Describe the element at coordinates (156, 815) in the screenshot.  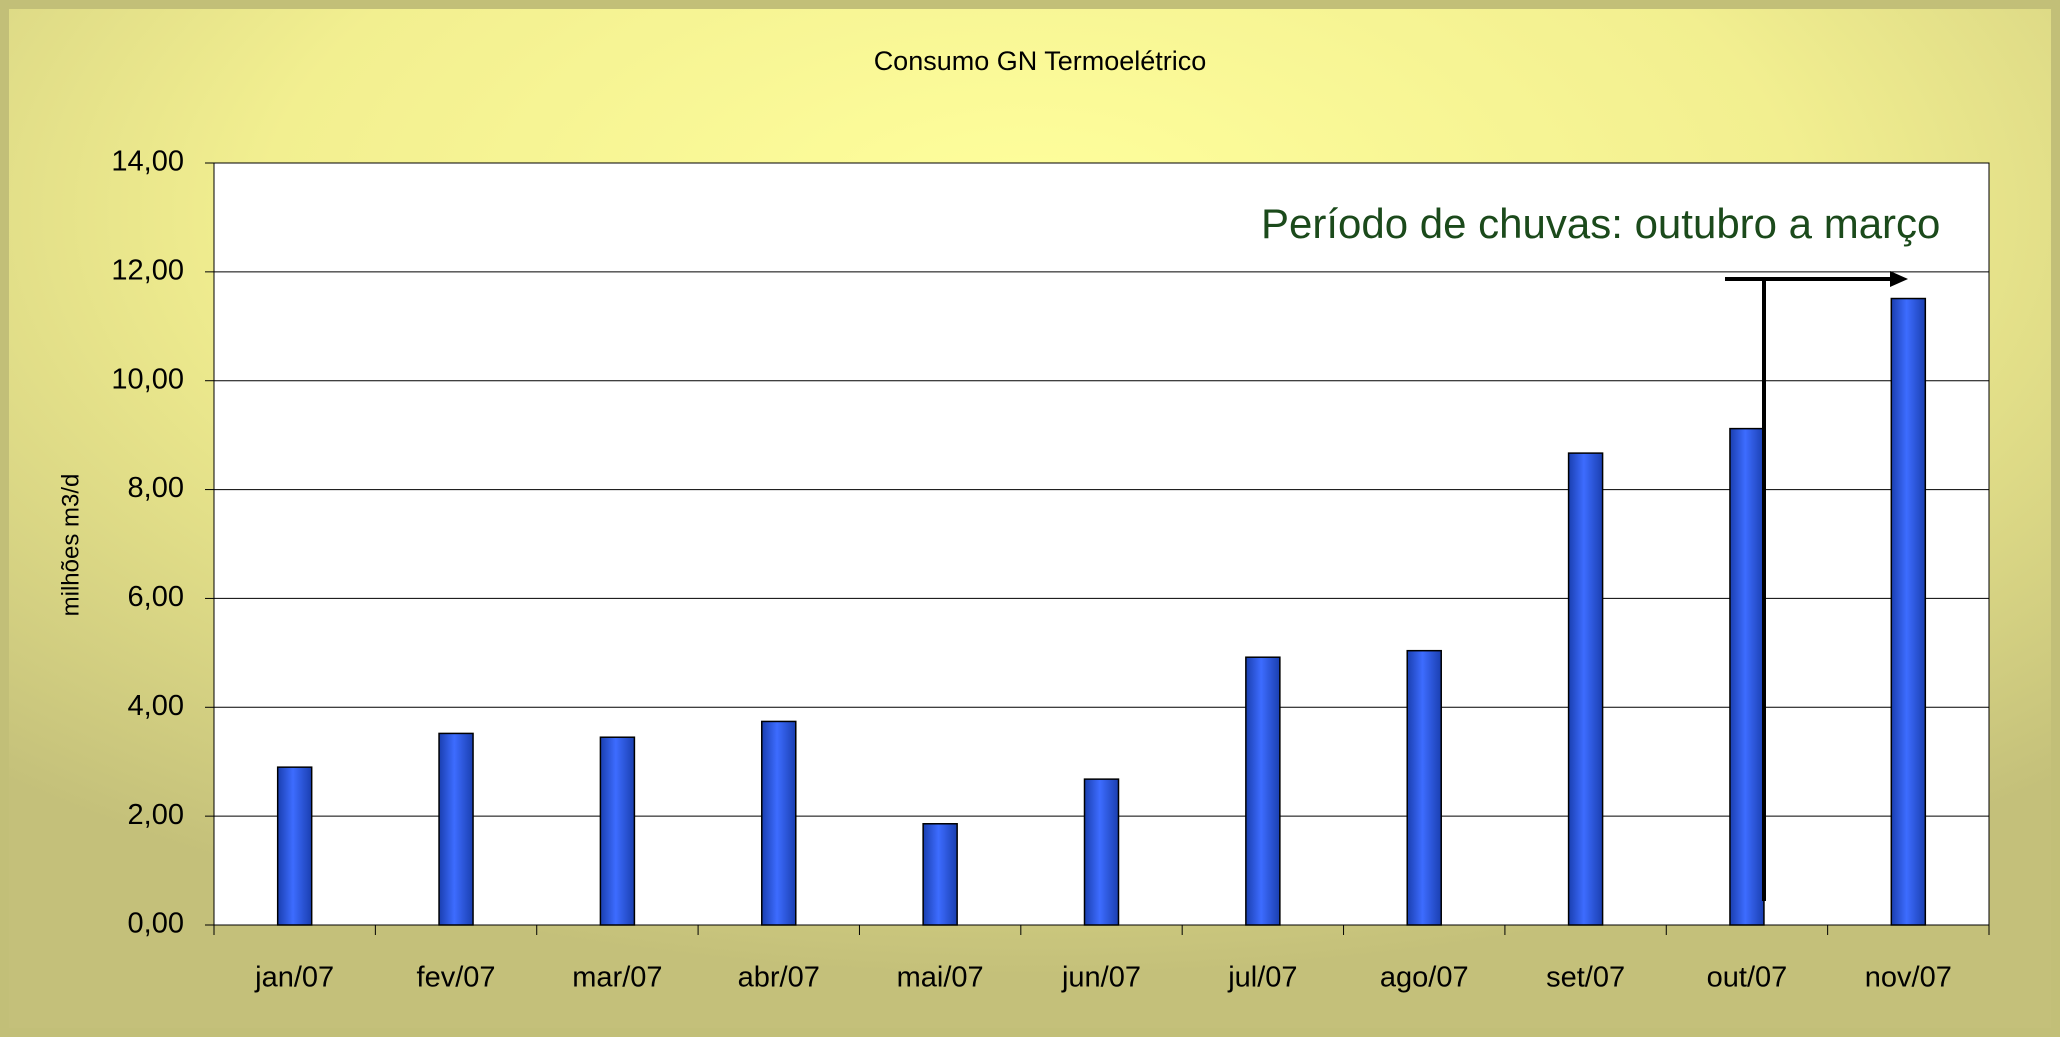
I see `y-tick-label: 2,00` at that location.